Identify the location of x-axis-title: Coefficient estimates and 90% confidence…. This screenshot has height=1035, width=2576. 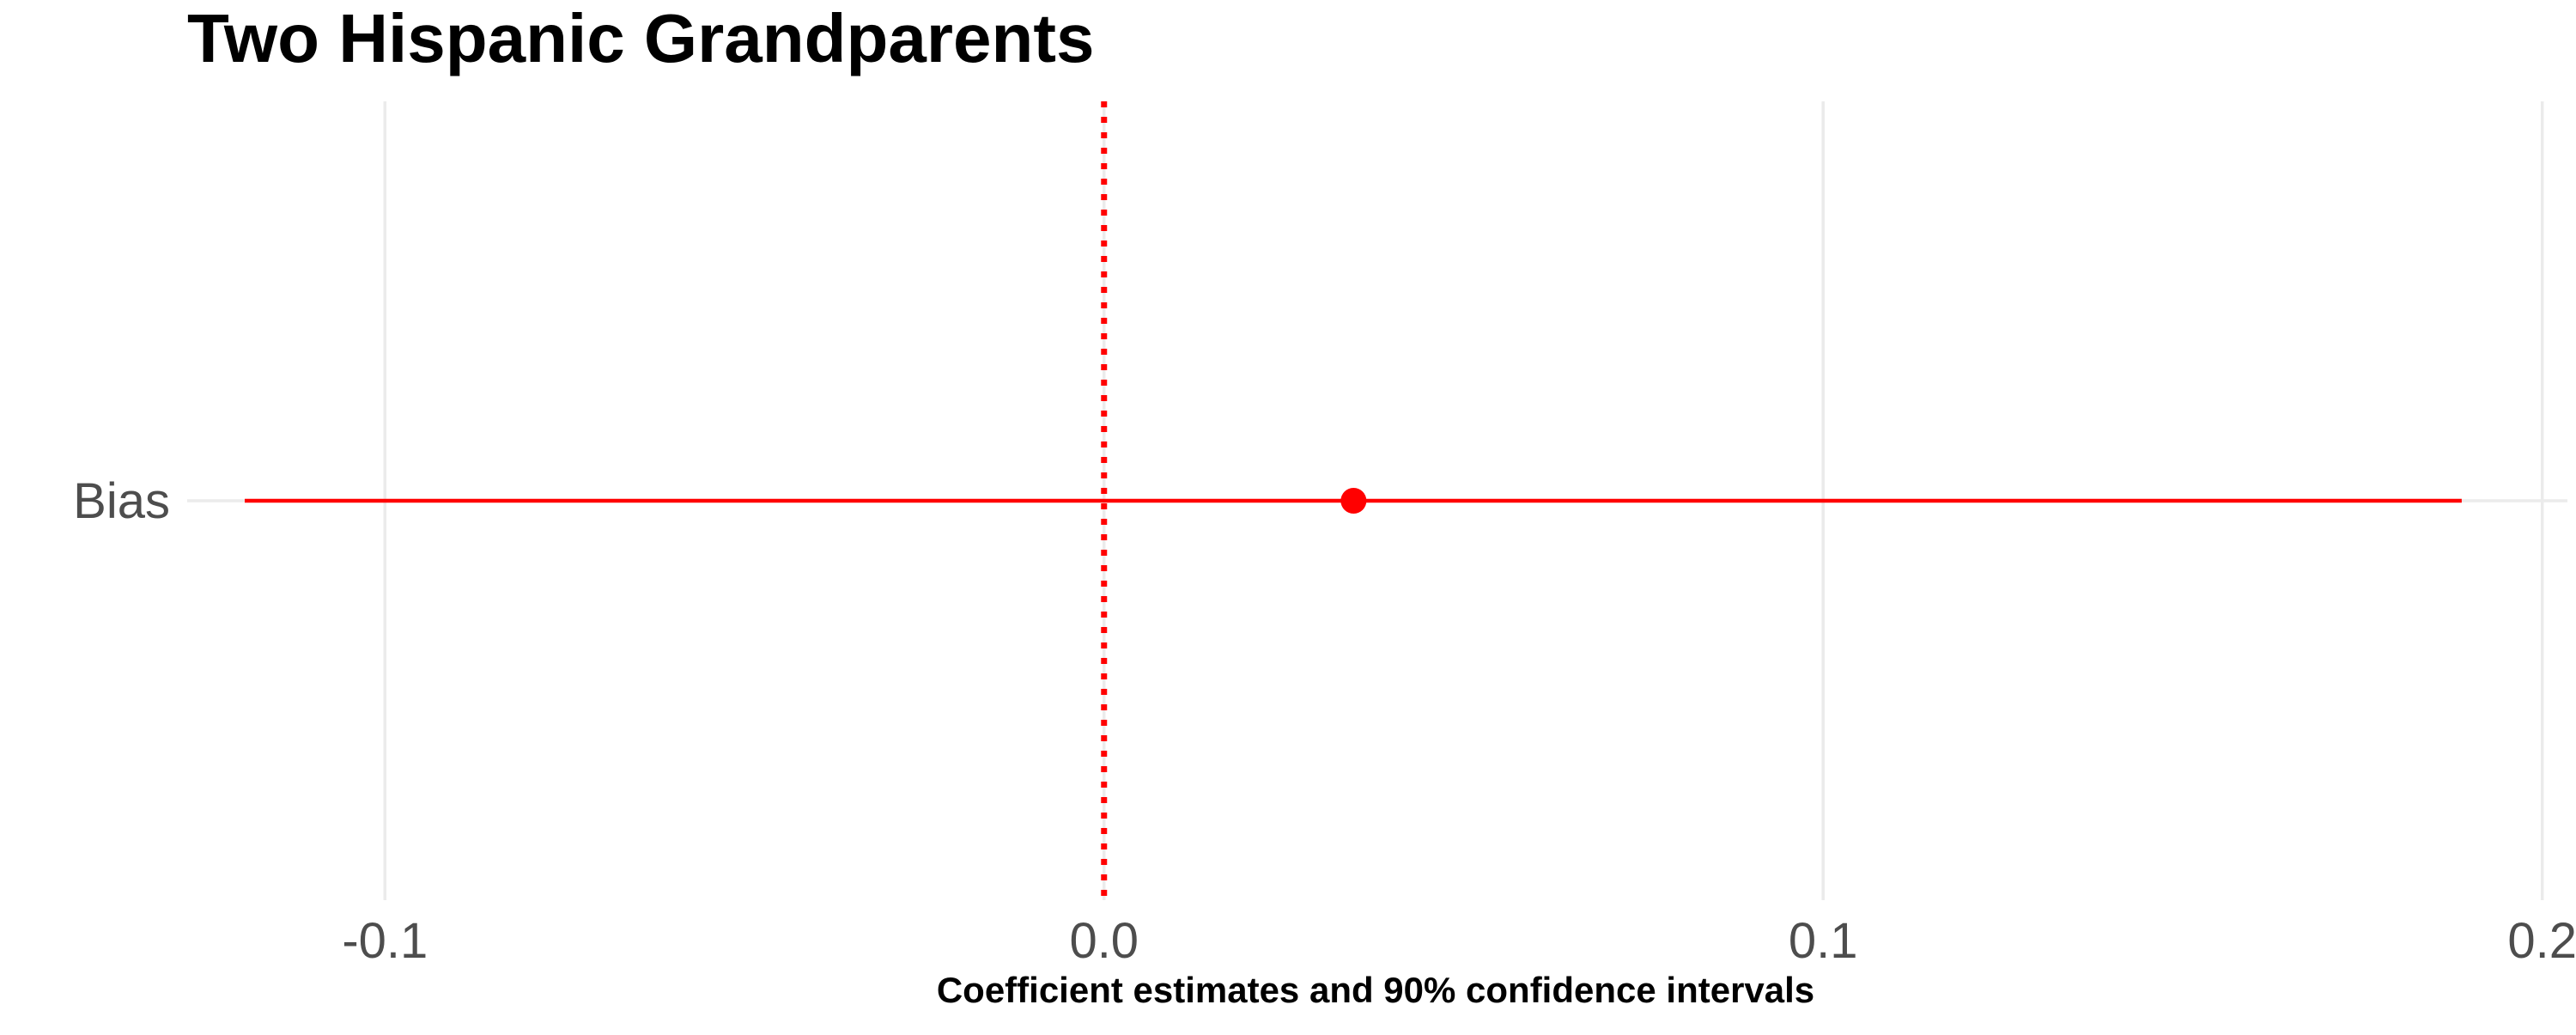
(1375, 990).